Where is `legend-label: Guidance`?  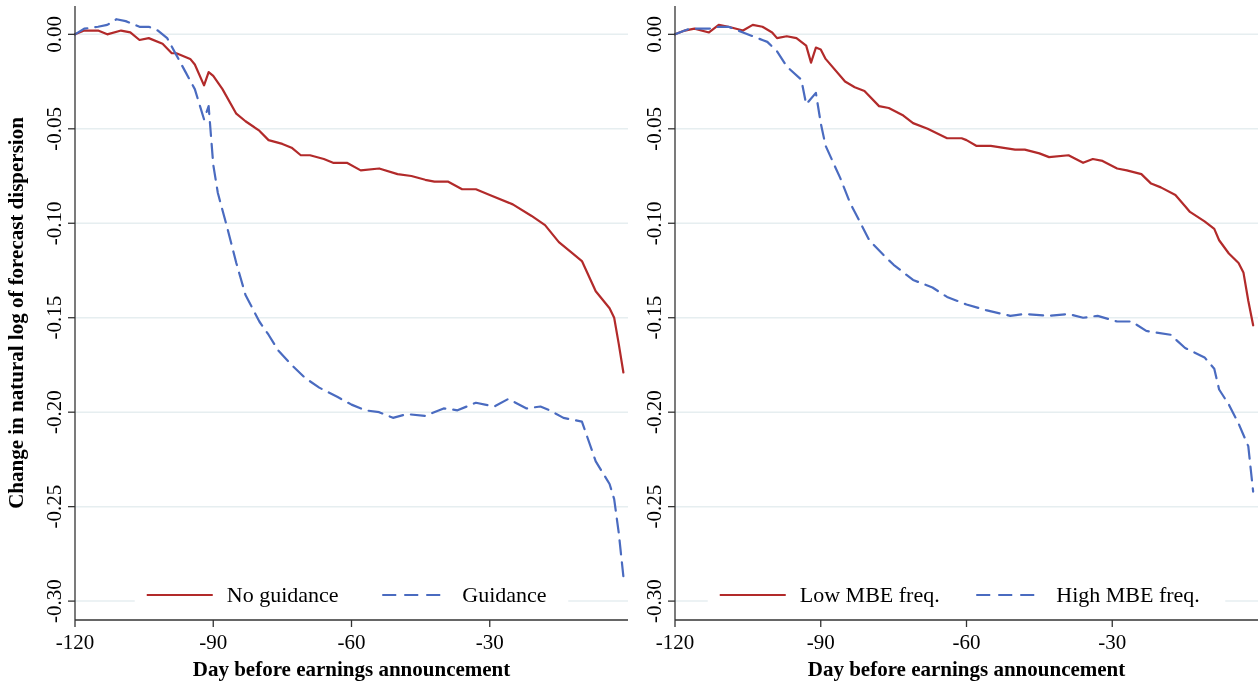
legend-label: Guidance is located at coordinates (504, 594).